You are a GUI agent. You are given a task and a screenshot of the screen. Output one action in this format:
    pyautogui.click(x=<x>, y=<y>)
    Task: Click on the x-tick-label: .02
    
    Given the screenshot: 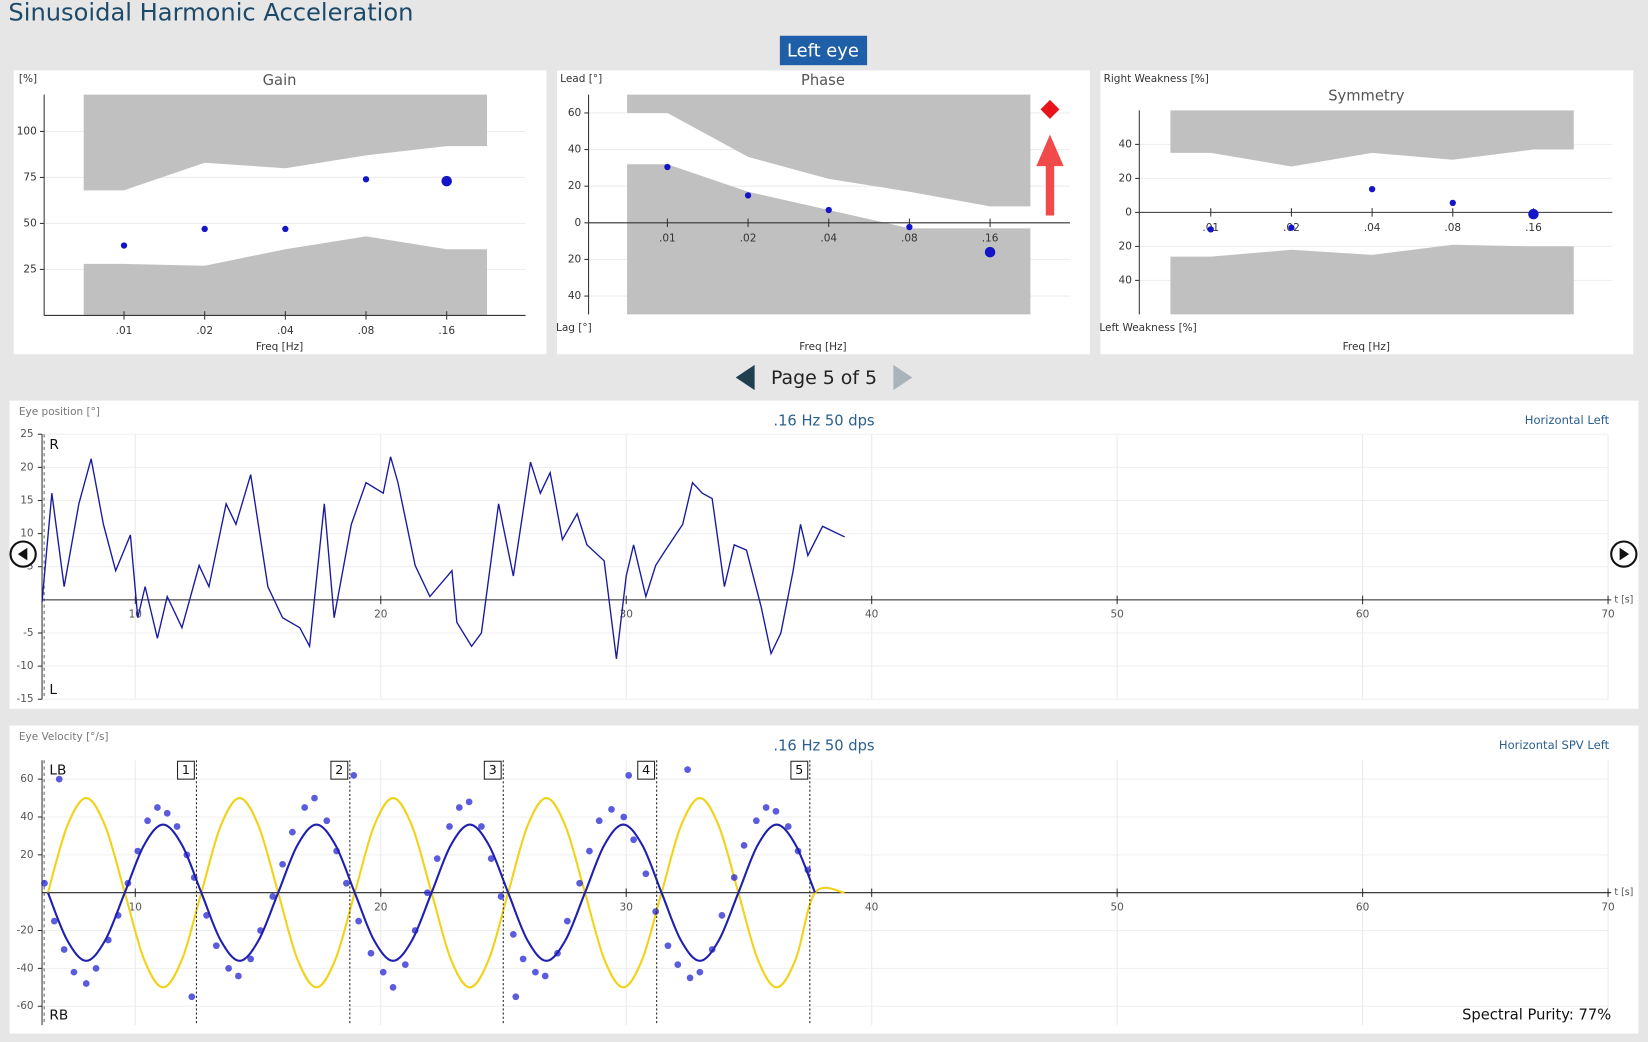 What is the action you would take?
    pyautogui.click(x=748, y=239)
    